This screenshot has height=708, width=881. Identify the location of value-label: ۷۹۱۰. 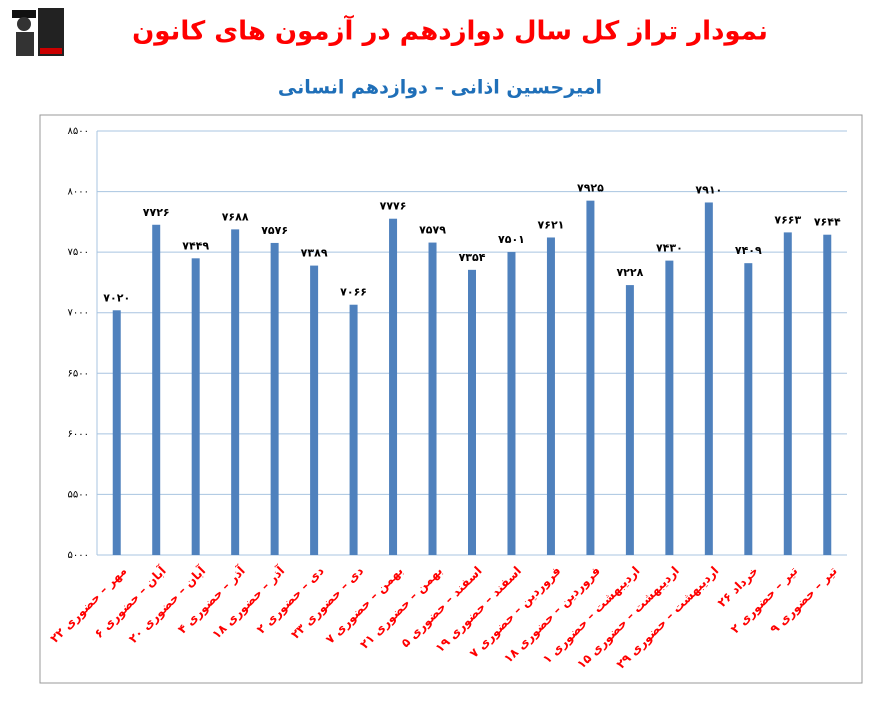
(708, 189).